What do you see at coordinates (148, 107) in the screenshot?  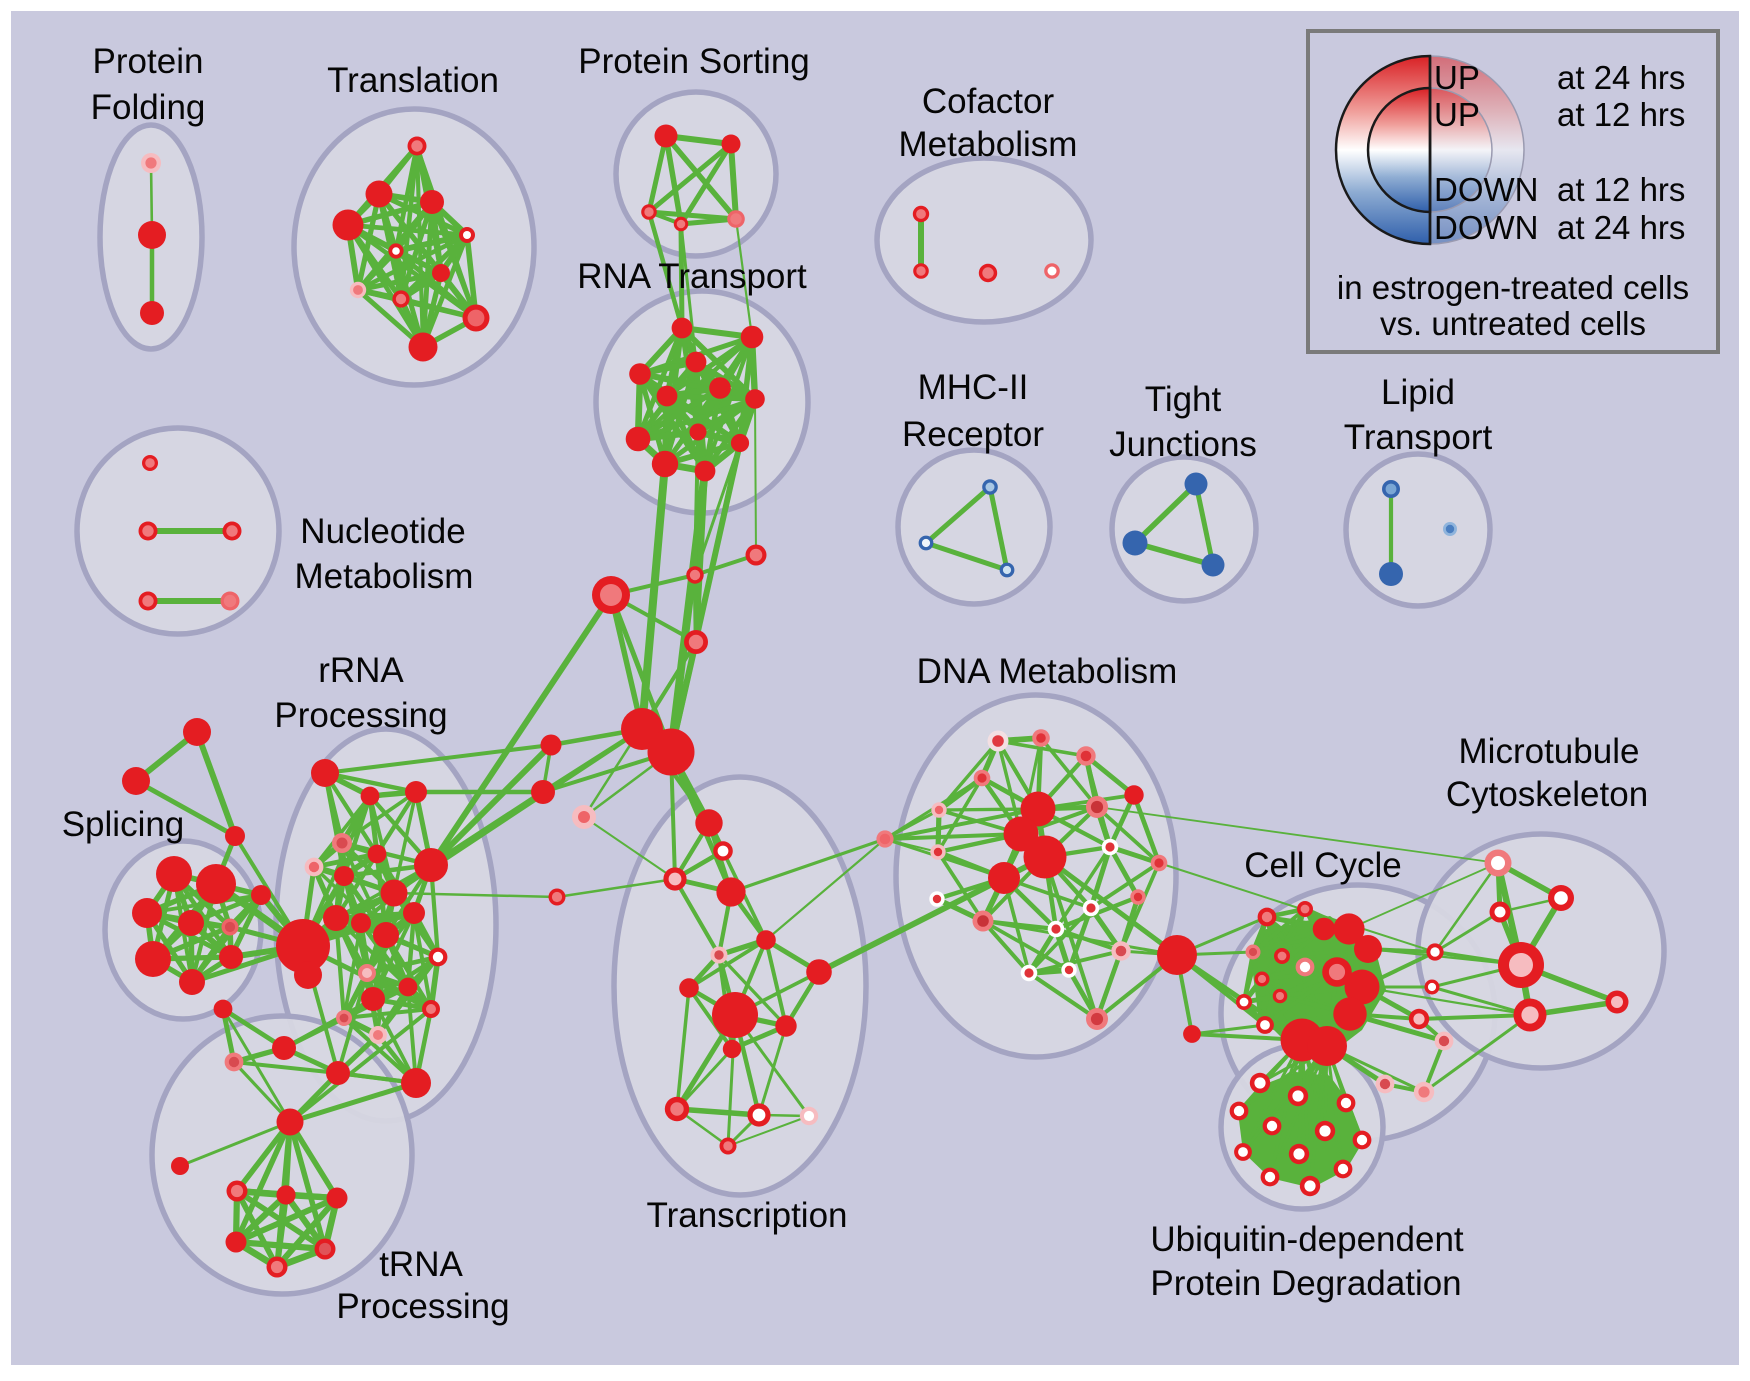 I see `svg-text: Folding` at bounding box center [148, 107].